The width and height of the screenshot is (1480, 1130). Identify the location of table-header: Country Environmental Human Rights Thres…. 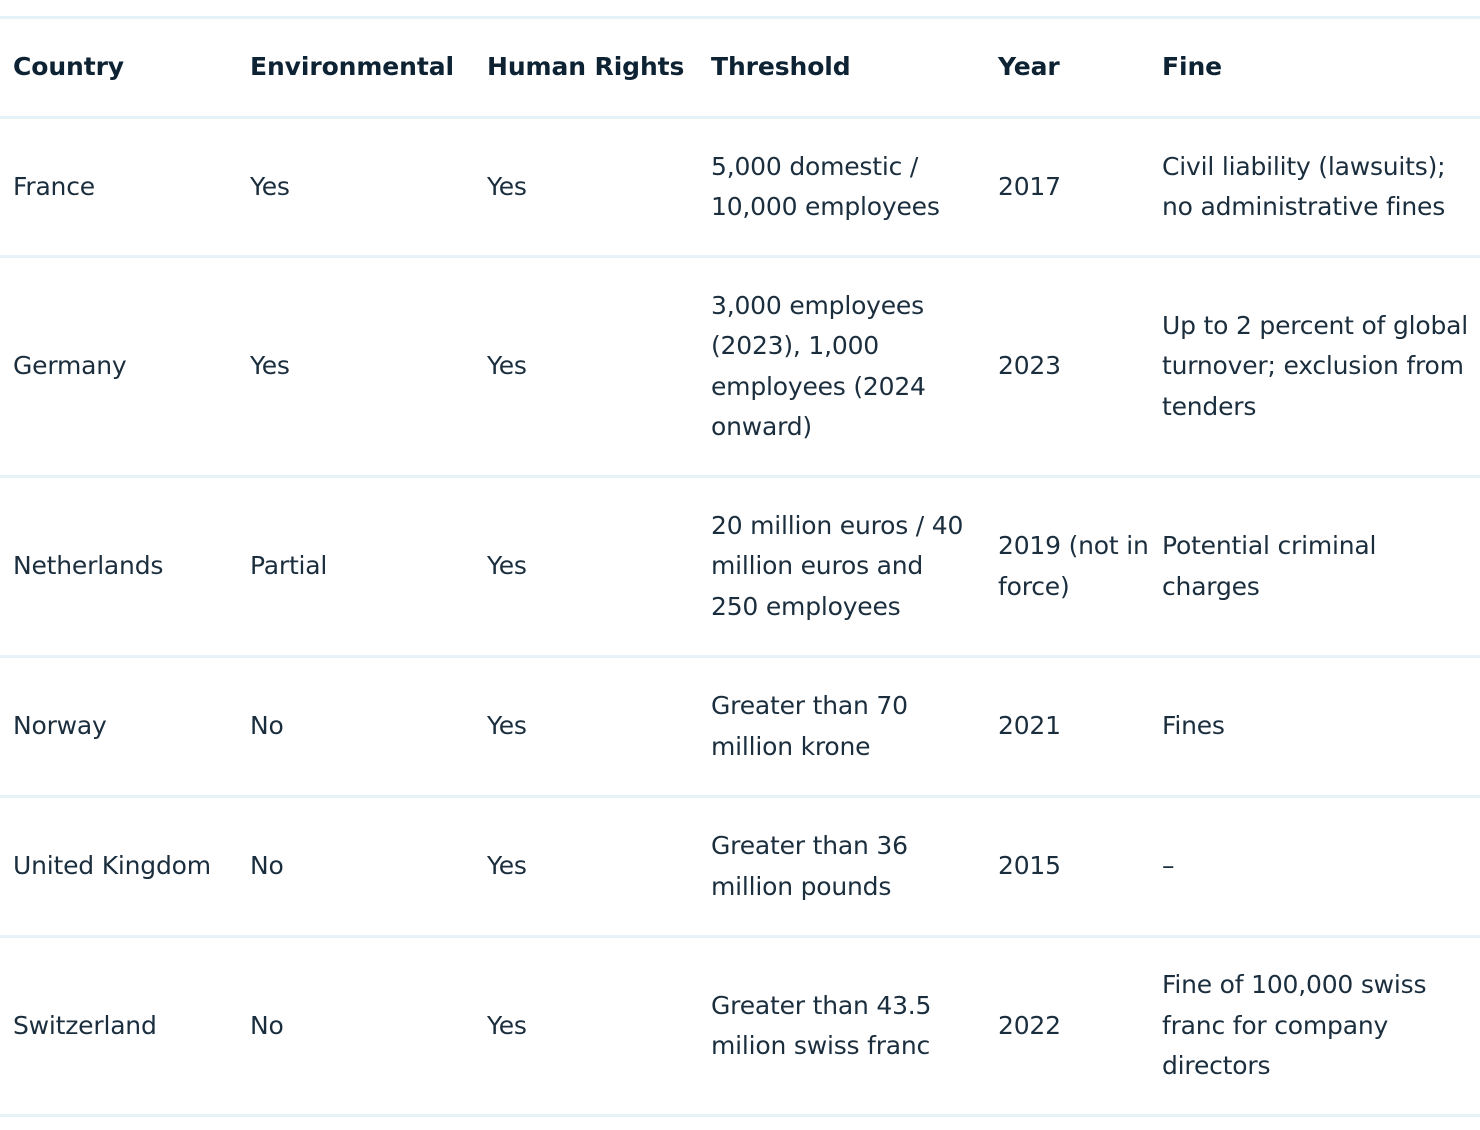
(740, 68).